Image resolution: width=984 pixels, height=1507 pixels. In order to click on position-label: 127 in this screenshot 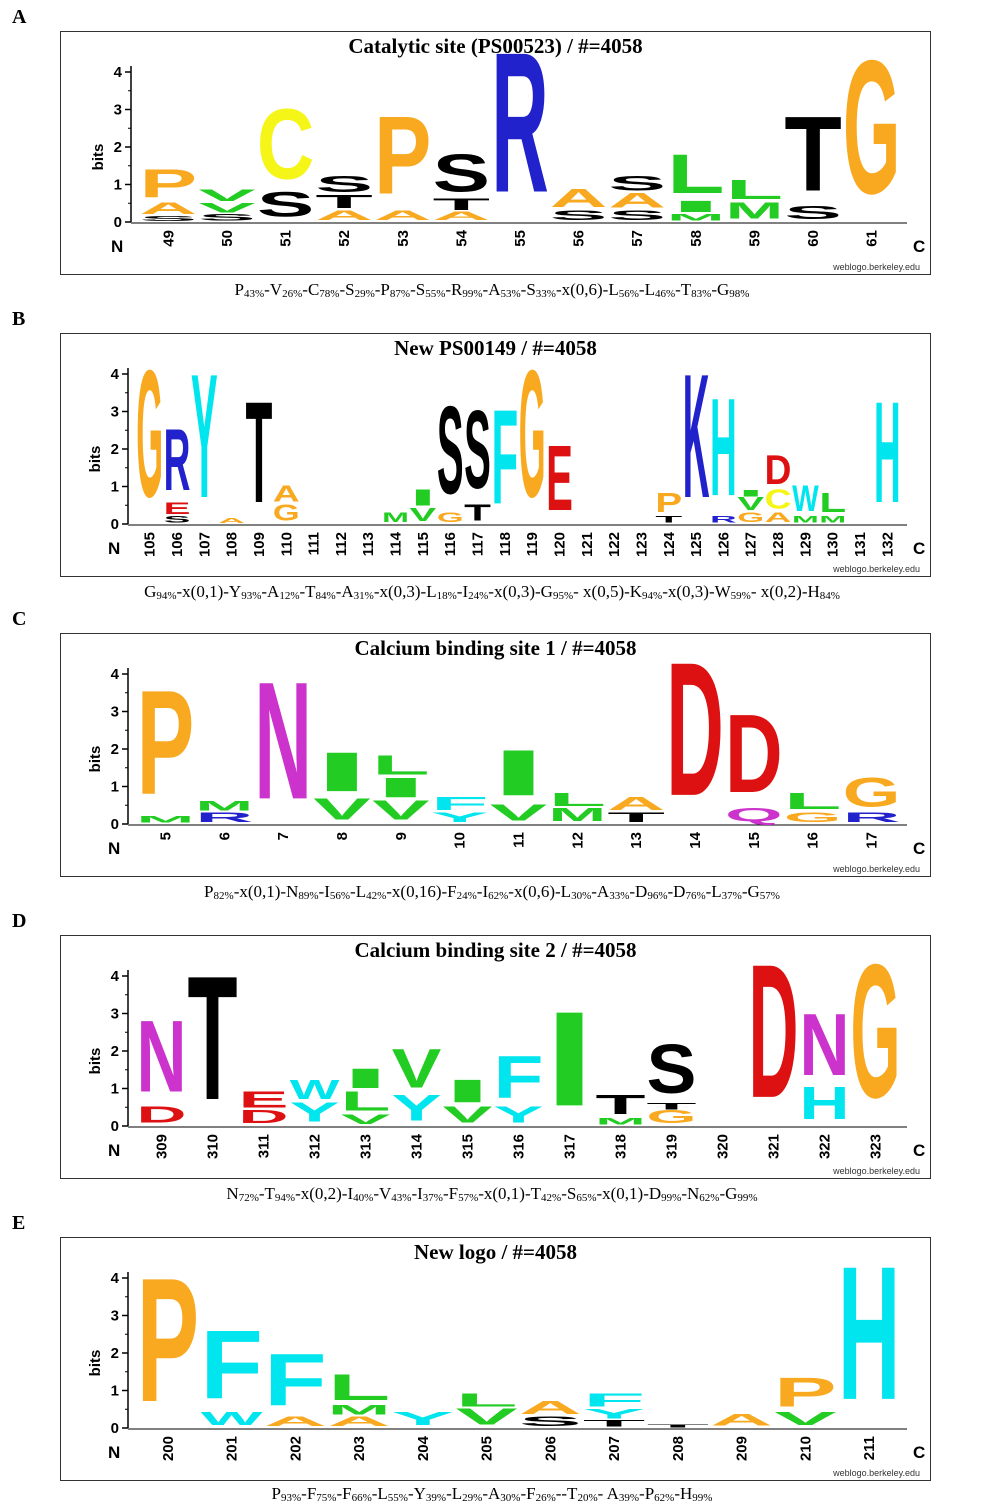, I will do `click(751, 544)`.